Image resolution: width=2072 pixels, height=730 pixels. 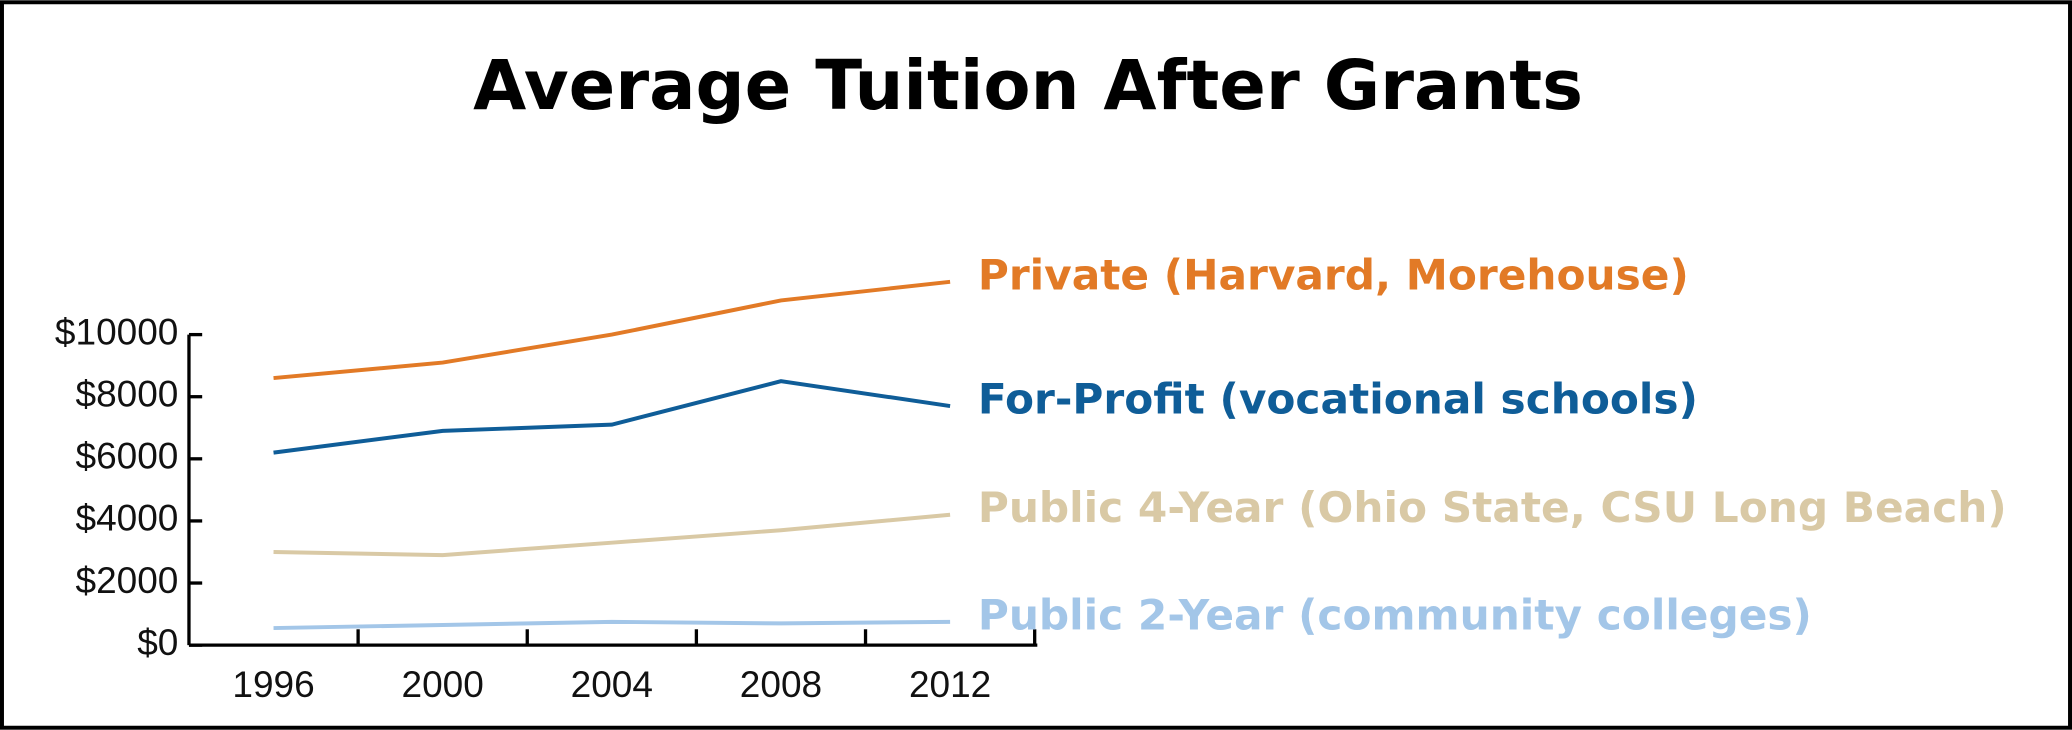 I want to click on series-label: Public 2-Year (community colleges), so click(x=1395, y=614).